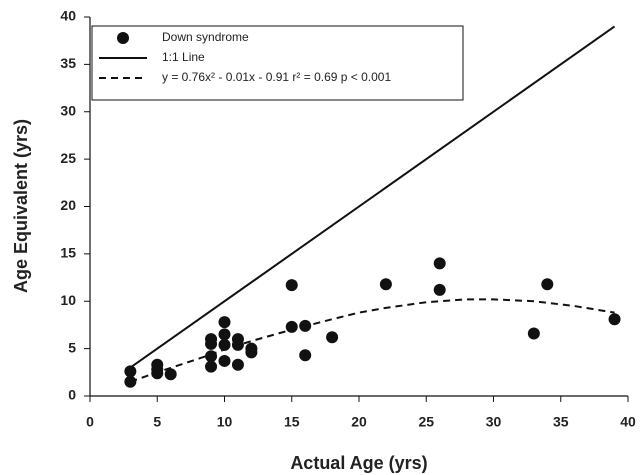 Image resolution: width=641 pixels, height=475 pixels. What do you see at coordinates (225, 422) in the screenshot?
I see `x-tick-label: 10` at bounding box center [225, 422].